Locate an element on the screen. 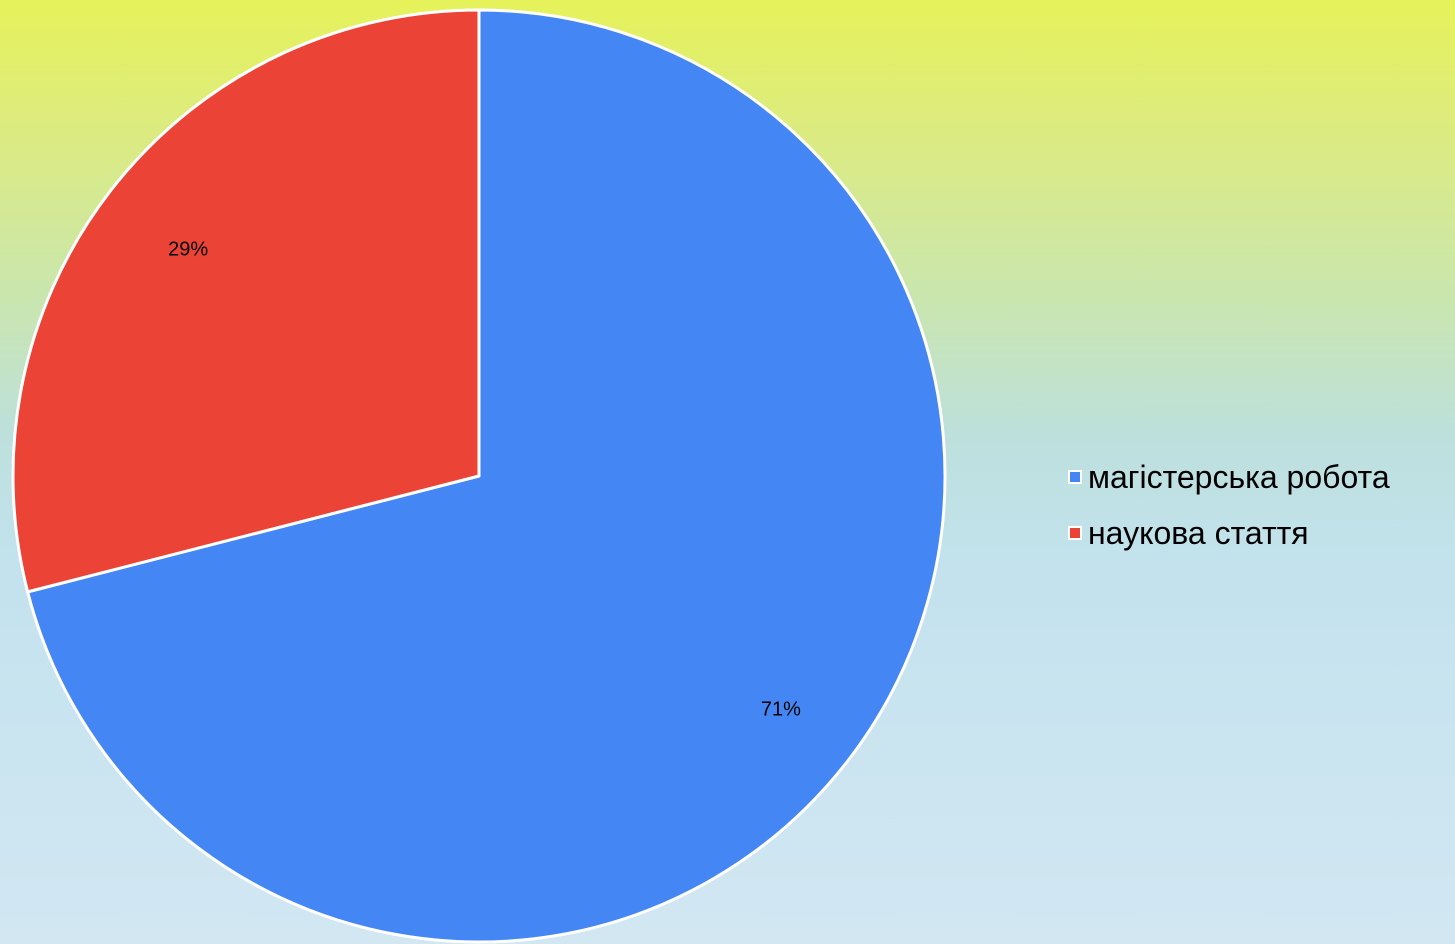  data-label-scientific-article: 29% is located at coordinates (188, 250).